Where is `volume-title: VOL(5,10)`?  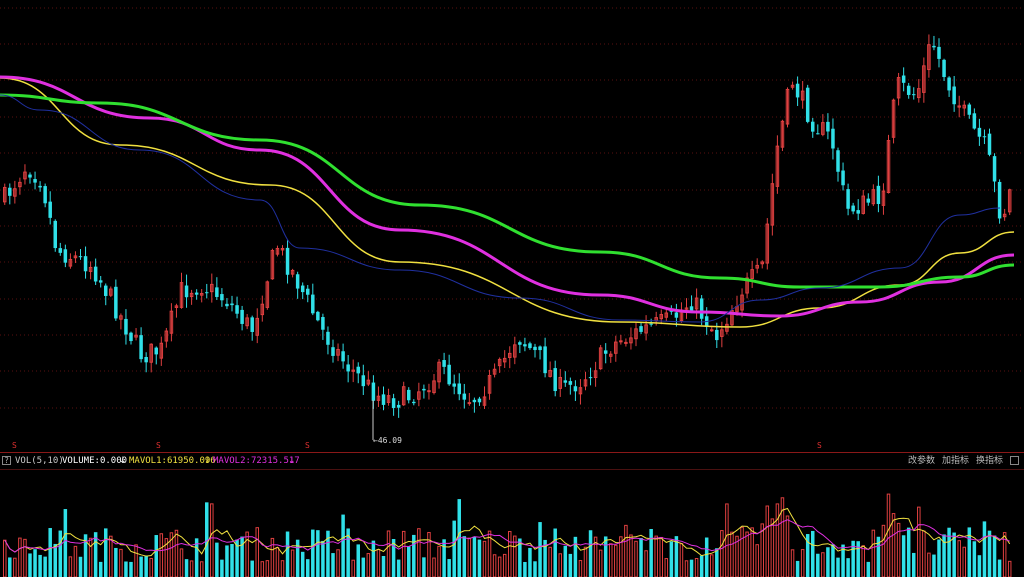 volume-title: VOL(5,10) is located at coordinates (39, 461).